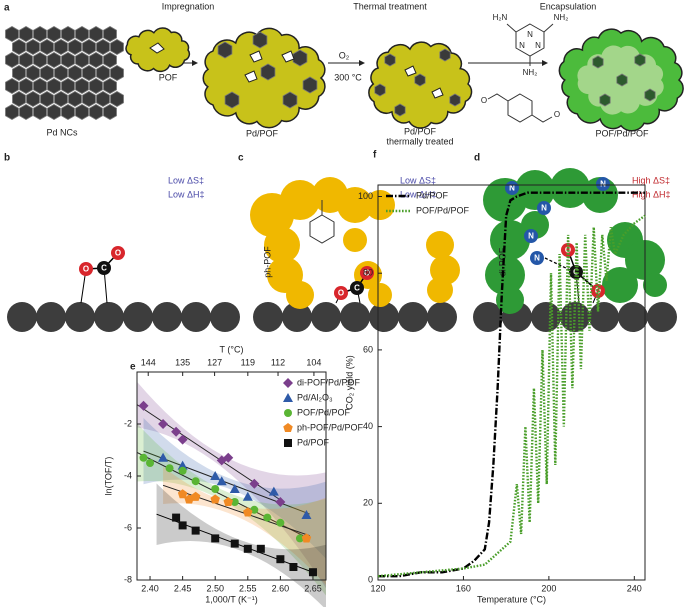  I want to click on y-tick-label: 40, so click(368, 426).